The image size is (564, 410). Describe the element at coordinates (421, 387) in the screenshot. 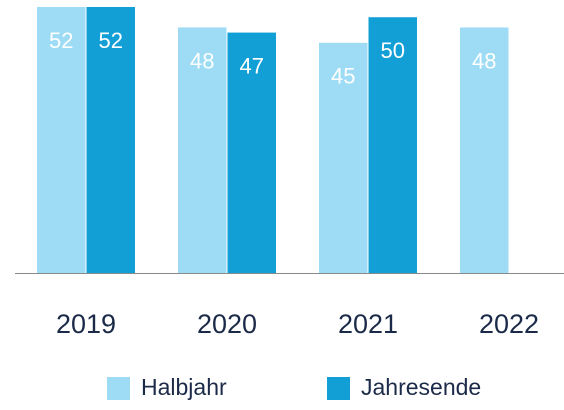

I see `legend-label: Jahresende` at that location.